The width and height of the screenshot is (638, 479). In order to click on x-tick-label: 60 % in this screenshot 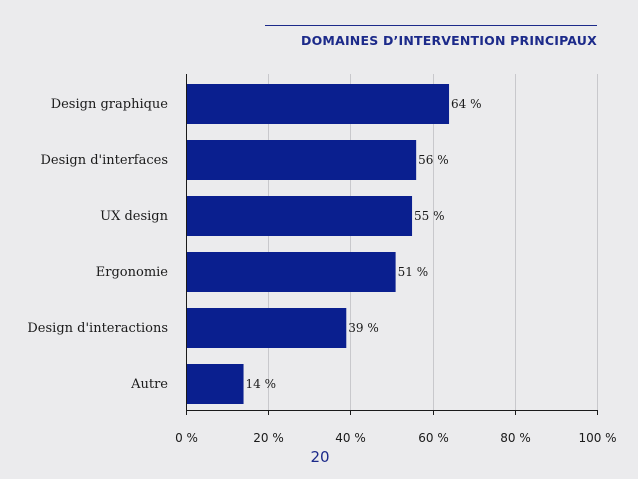, I will do `click(433, 438)`.